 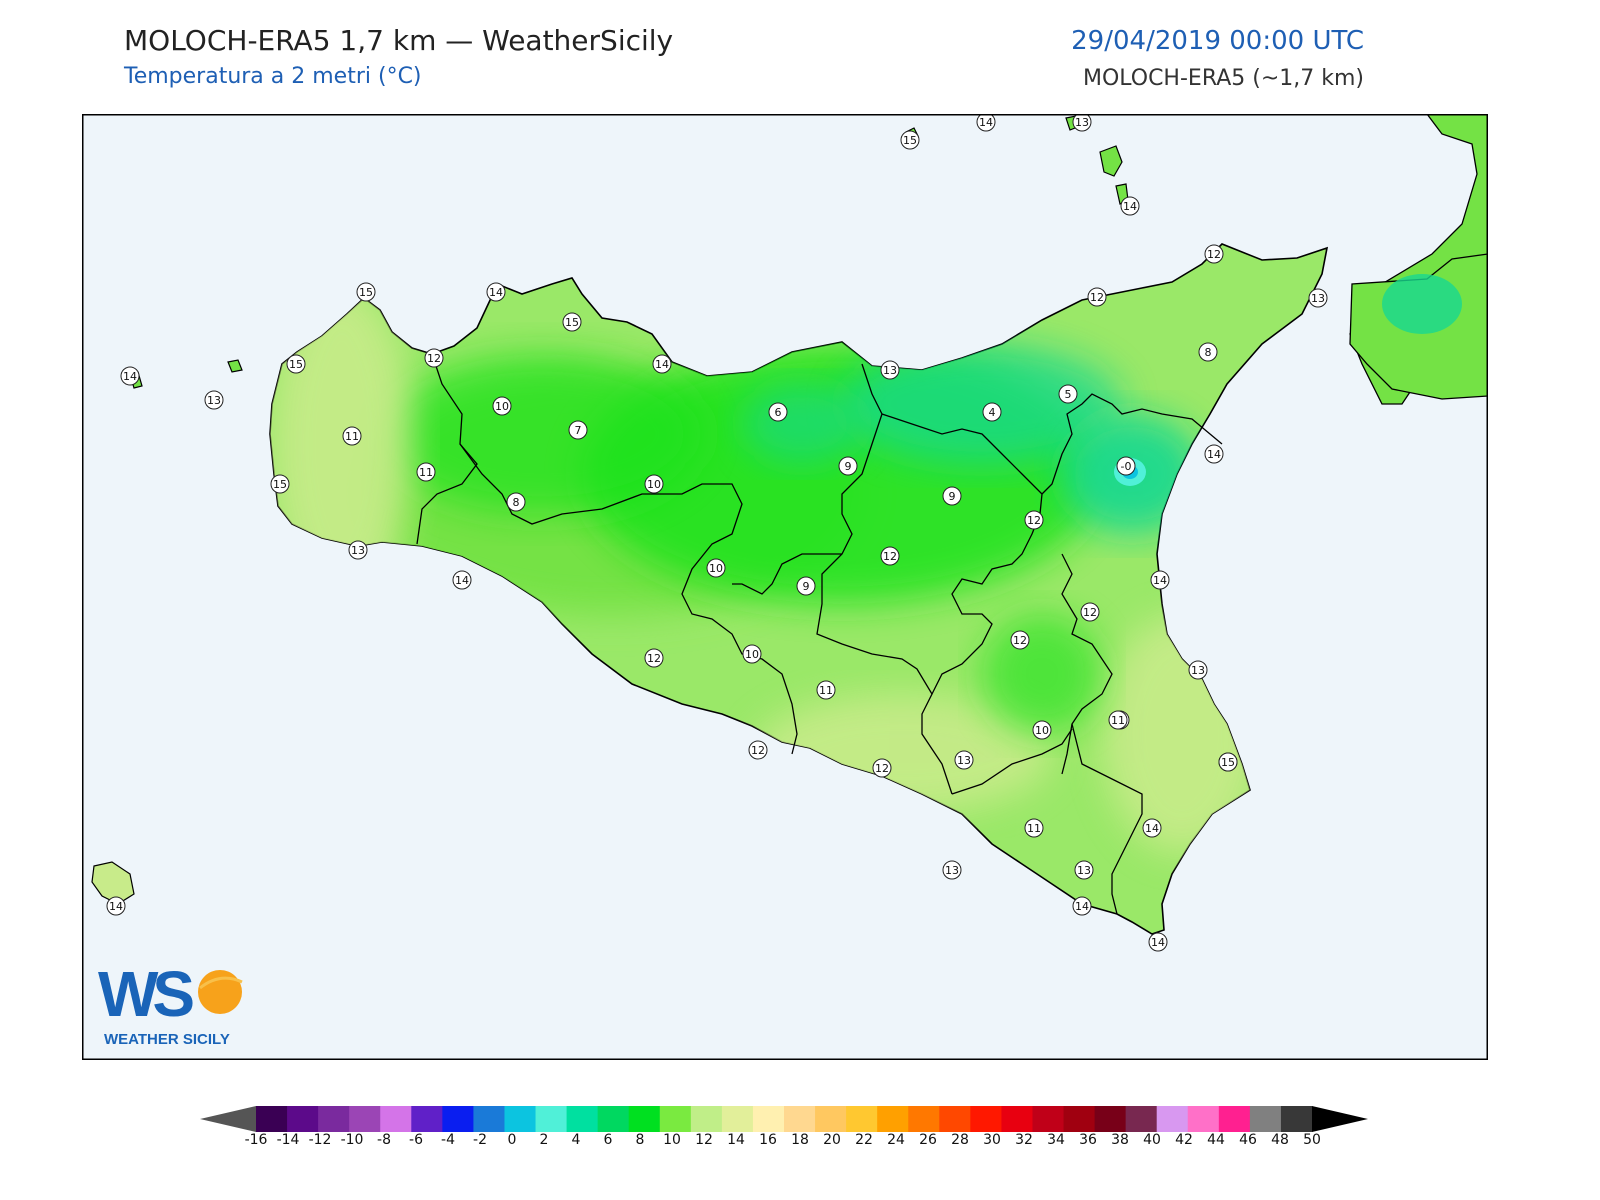 What do you see at coordinates (1120, 1138) in the screenshot?
I see `colorbar-tick-label: 38` at bounding box center [1120, 1138].